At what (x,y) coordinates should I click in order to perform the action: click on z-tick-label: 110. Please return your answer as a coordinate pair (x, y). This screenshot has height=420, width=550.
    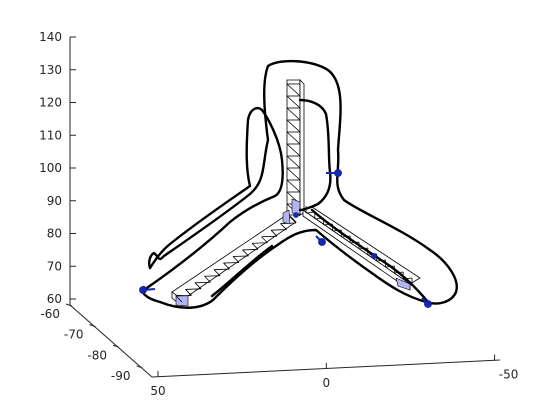
    Looking at the image, I should click on (50, 135).